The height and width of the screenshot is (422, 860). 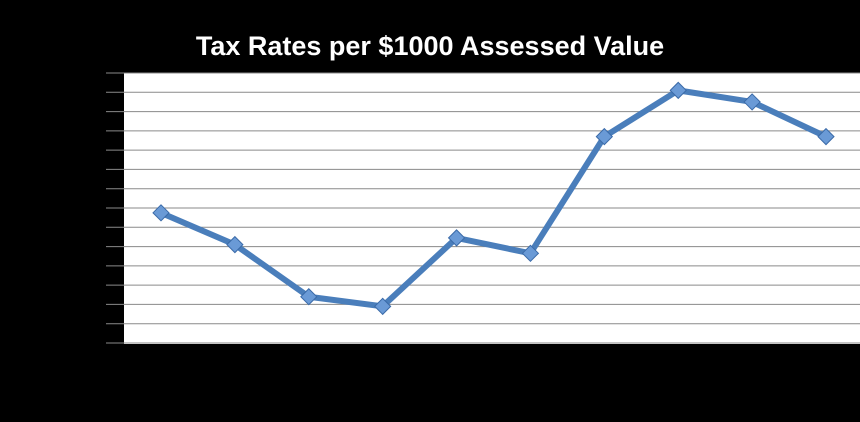 What do you see at coordinates (84, 304) in the screenshot?
I see `y-tick-label: $4.40` at bounding box center [84, 304].